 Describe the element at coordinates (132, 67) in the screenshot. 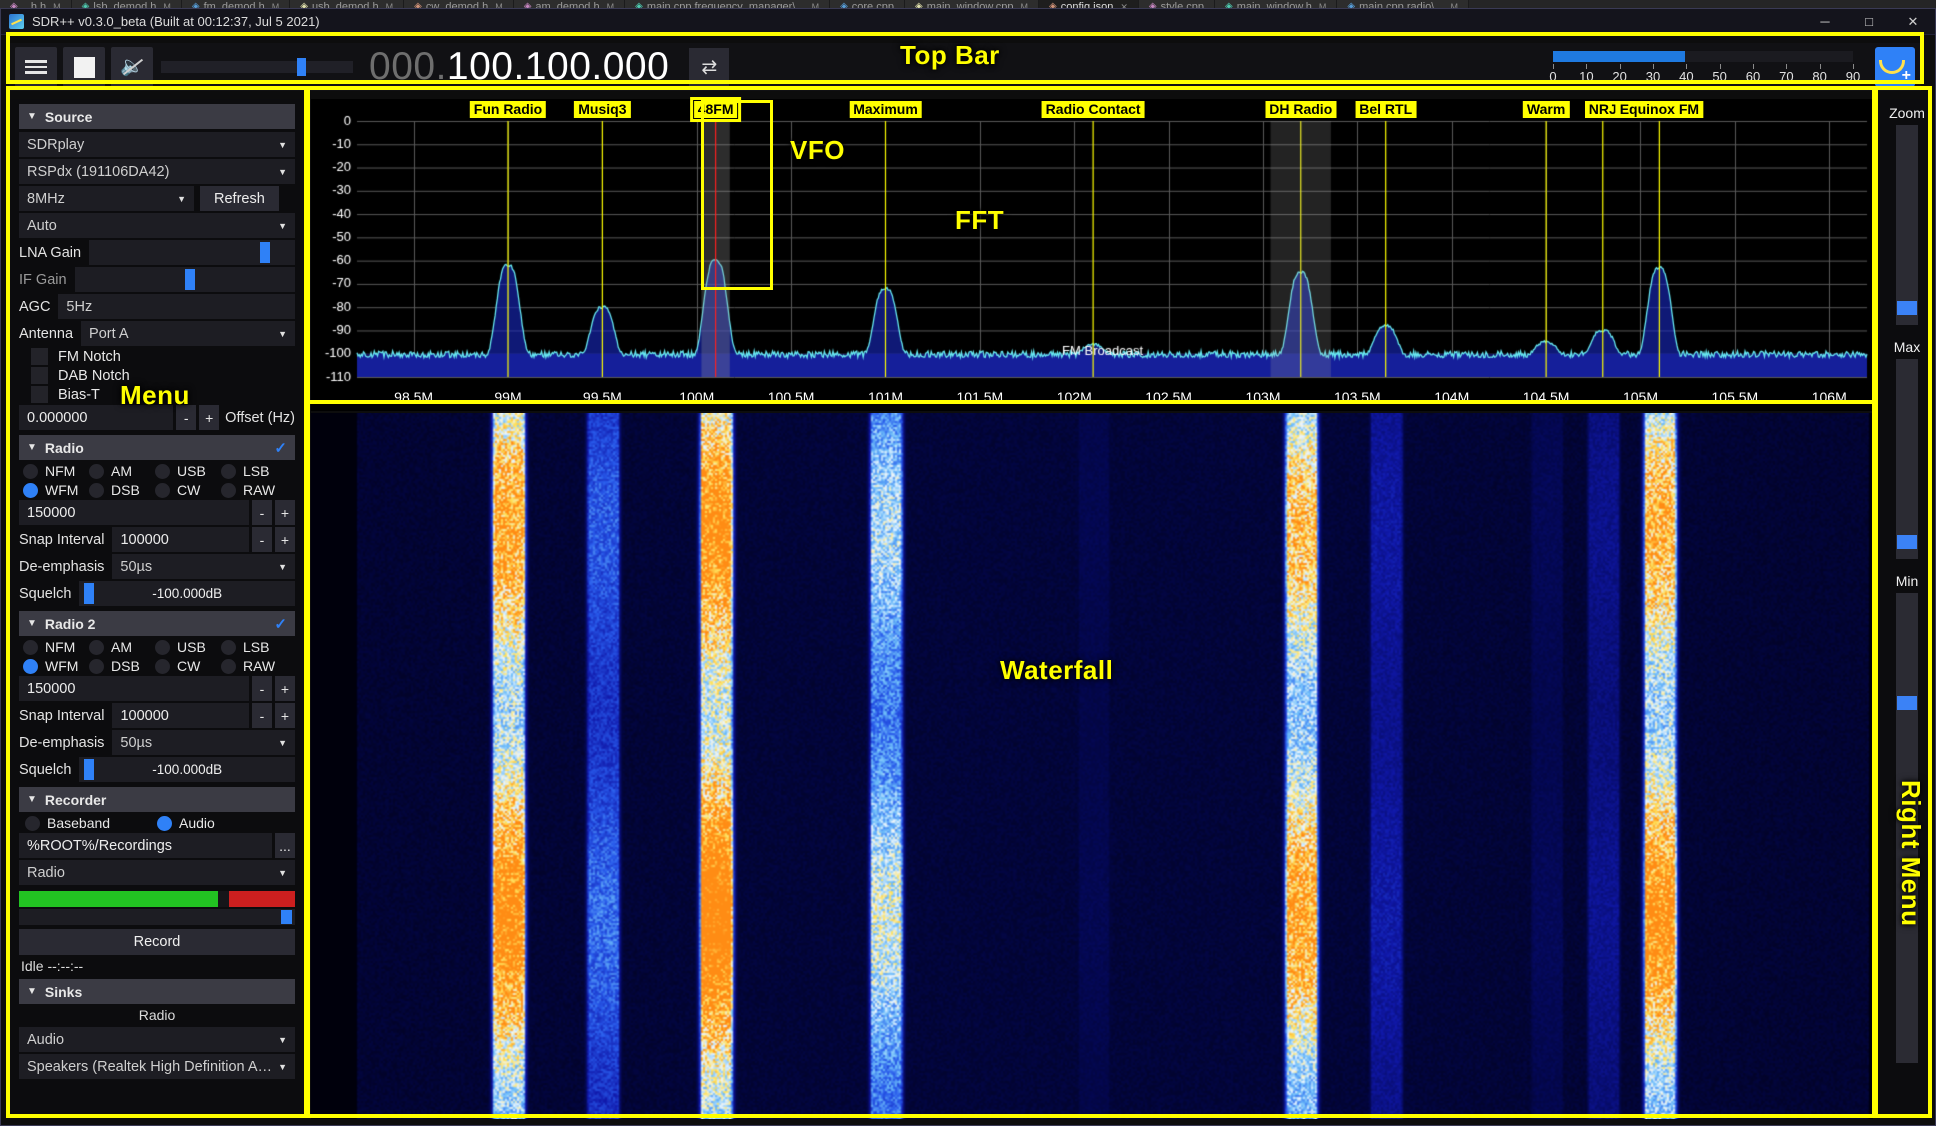

I see `mute-button: 🔈` at that location.